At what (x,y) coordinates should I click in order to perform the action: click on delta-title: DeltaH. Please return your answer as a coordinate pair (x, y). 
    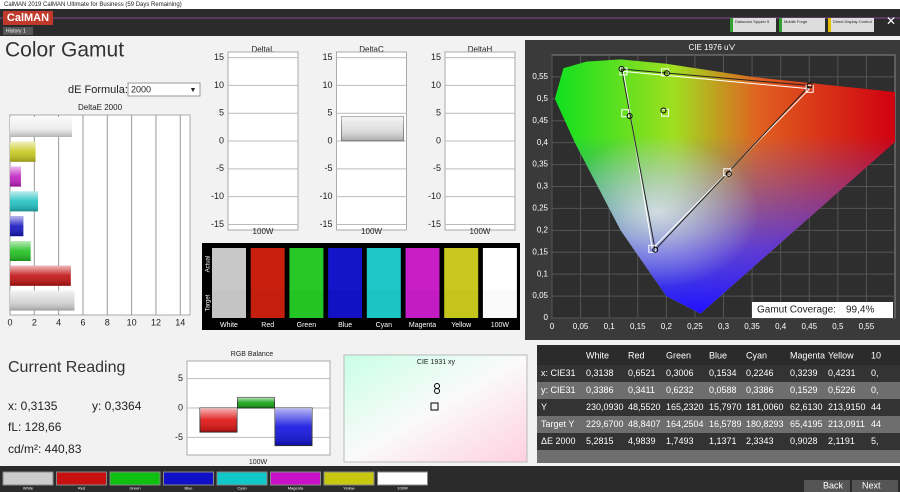
    Looking at the image, I should click on (480, 49).